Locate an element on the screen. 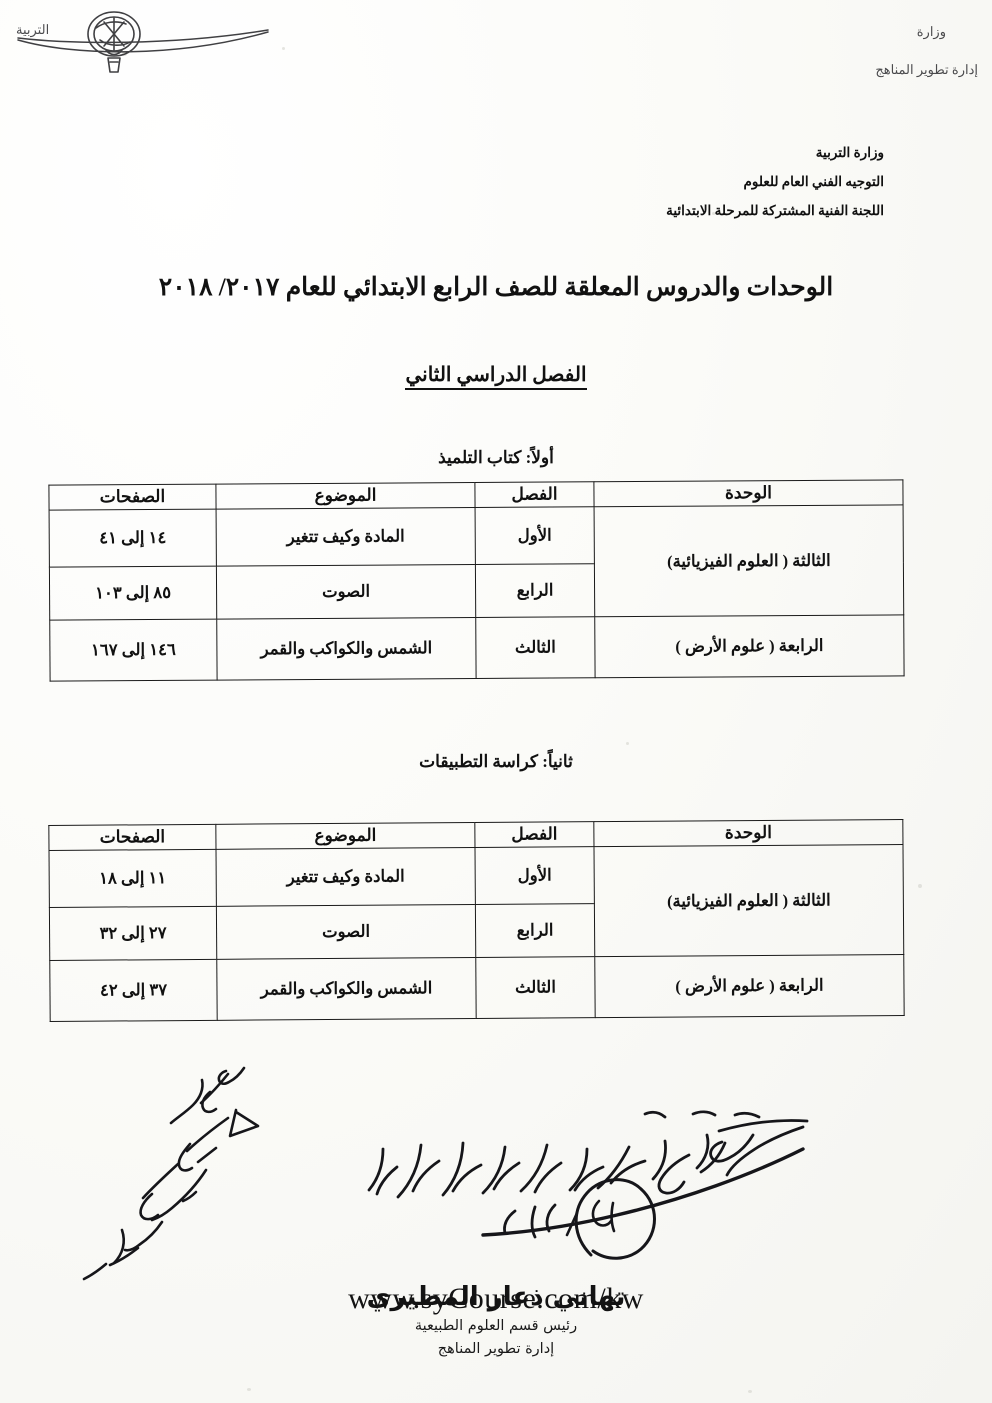 The image size is (992, 1403). document-subtitle: الفصل الدراسي الثاني is located at coordinates (496, 376).